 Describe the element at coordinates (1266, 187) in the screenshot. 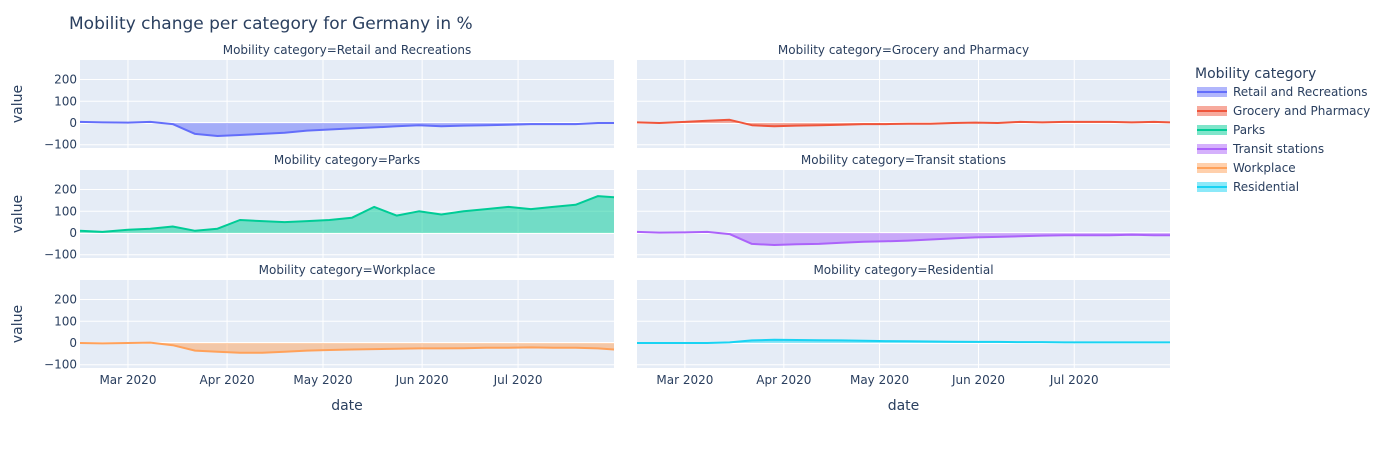

I see `legend-label: Residential` at that location.